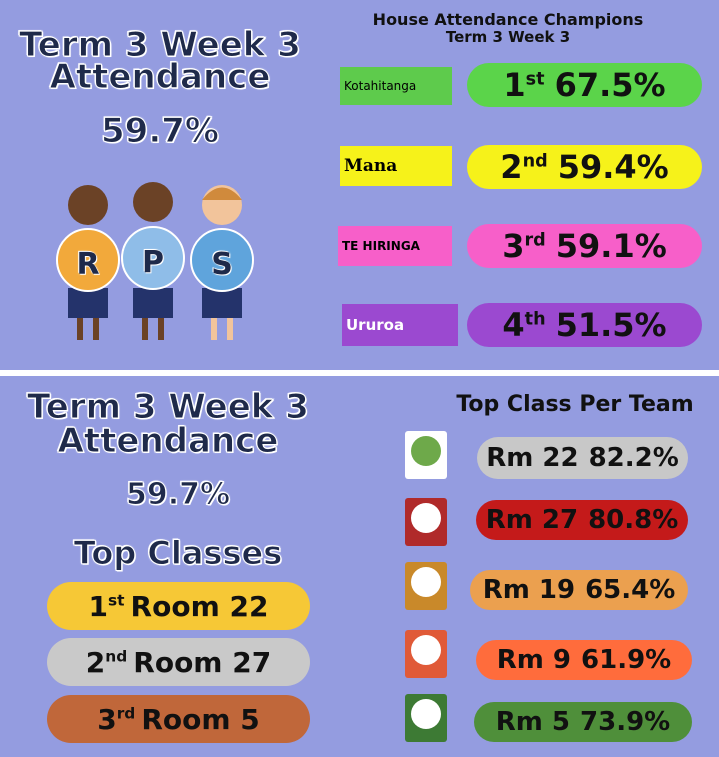 This screenshot has height=757, width=719. I want to click on percent: 59.4%, so click(613, 167).